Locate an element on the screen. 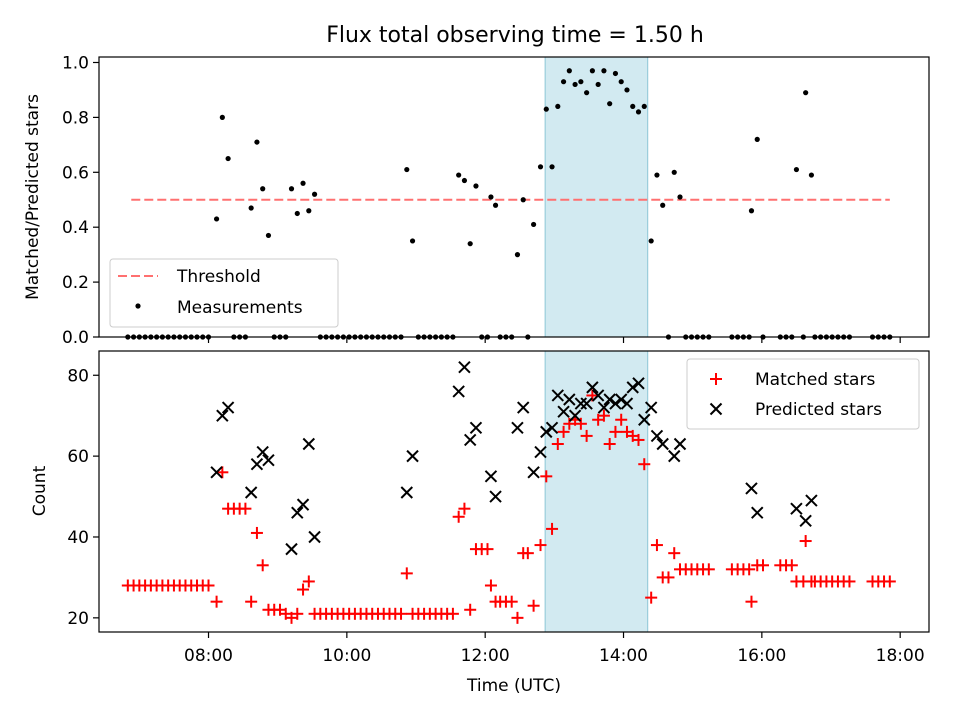  legend-matched-swatch is located at coordinates (716, 379).